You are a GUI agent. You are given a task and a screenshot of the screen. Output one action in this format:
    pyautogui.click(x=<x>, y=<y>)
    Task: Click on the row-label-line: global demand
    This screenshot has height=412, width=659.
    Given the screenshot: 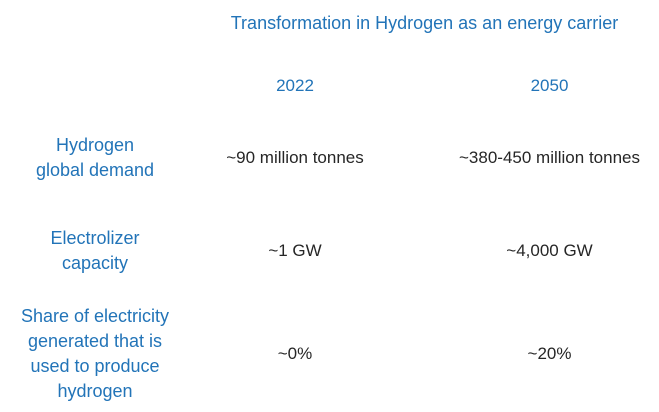 What is the action you would take?
    pyautogui.click(x=95, y=170)
    